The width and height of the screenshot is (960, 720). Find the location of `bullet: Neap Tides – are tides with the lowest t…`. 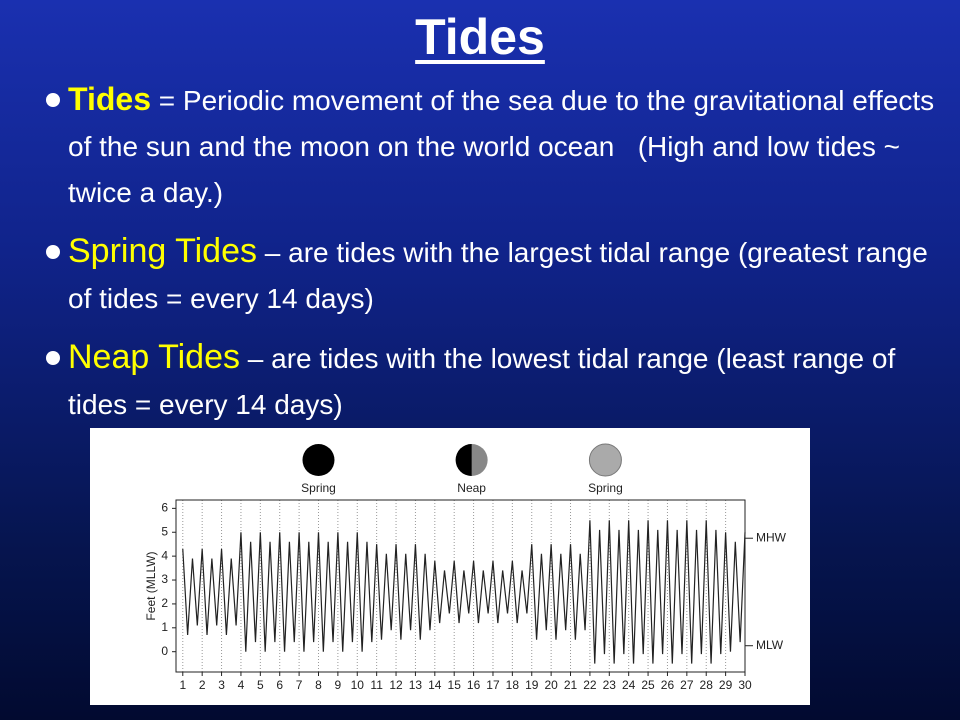

bullet: Neap Tides – are tides with the lowest t… is located at coordinates (492, 381).